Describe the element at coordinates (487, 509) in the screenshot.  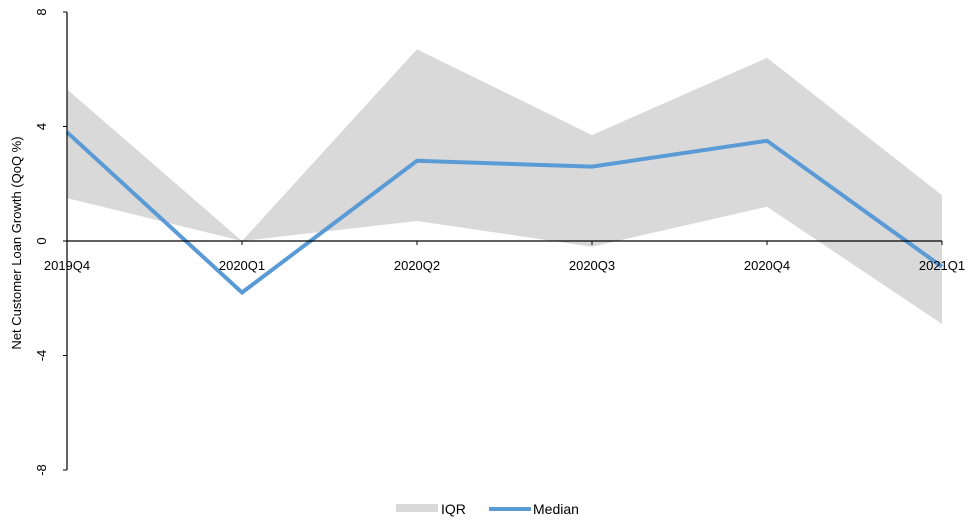
I see `legend: IQR Median` at that location.